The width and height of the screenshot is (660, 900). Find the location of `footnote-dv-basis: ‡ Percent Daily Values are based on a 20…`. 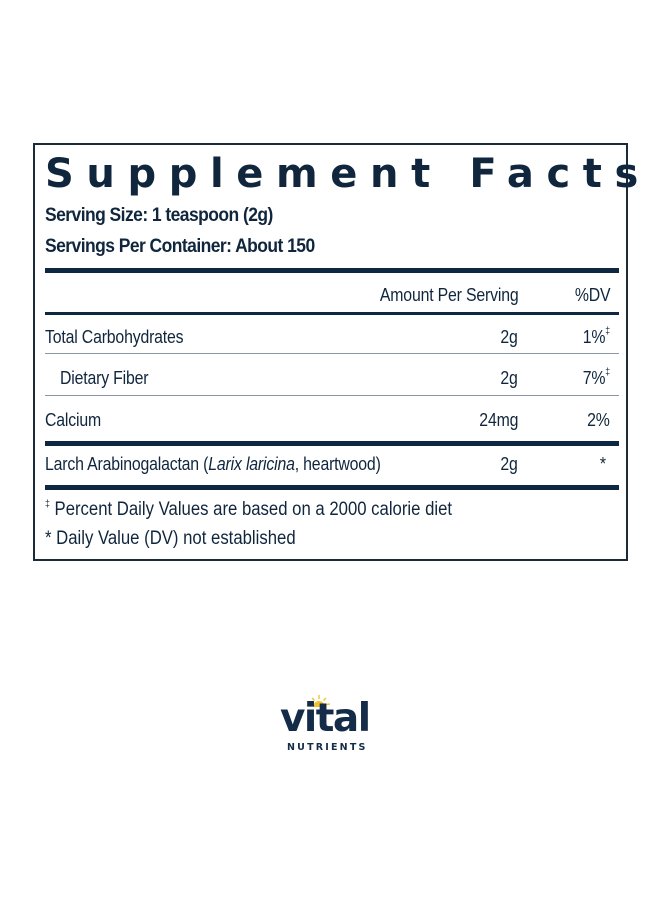

footnote-dv-basis: ‡ Percent Daily Values are based on a 20… is located at coordinates (249, 509).